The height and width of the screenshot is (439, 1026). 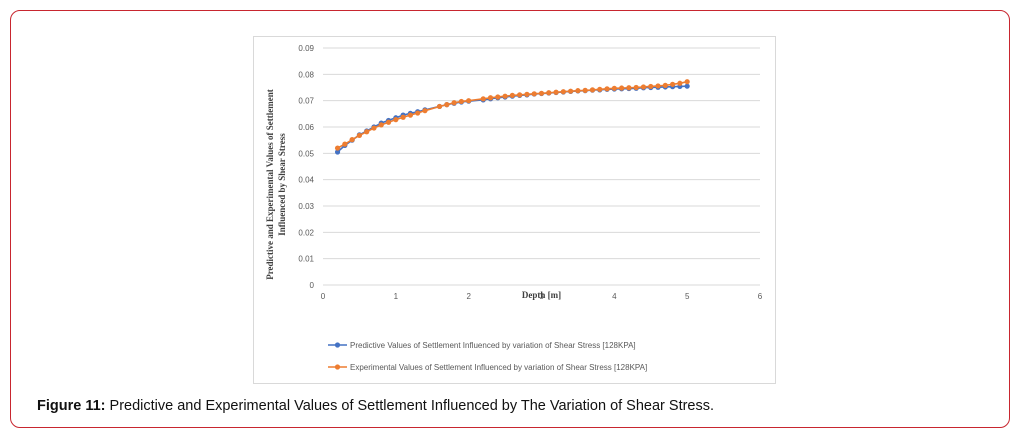 What do you see at coordinates (71, 406) in the screenshot?
I see `caption-label: Figure 11:` at bounding box center [71, 406].